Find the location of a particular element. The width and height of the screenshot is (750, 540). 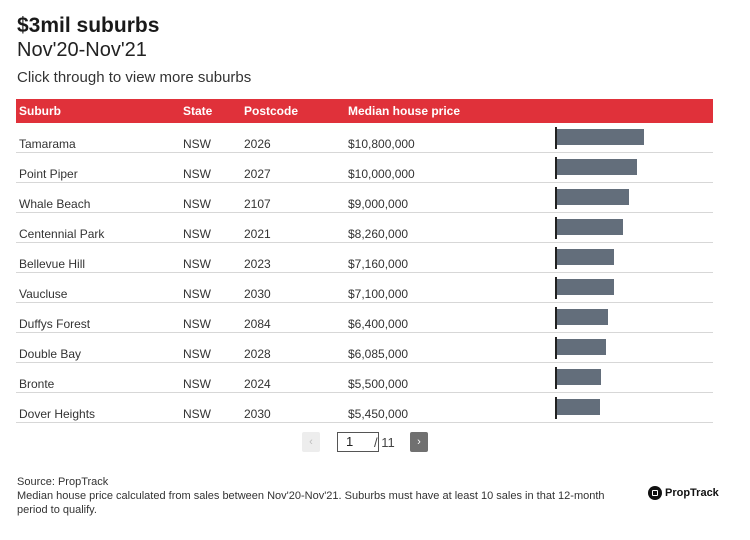

pagination: ‹ 1 / 11 › is located at coordinates (375, 443).